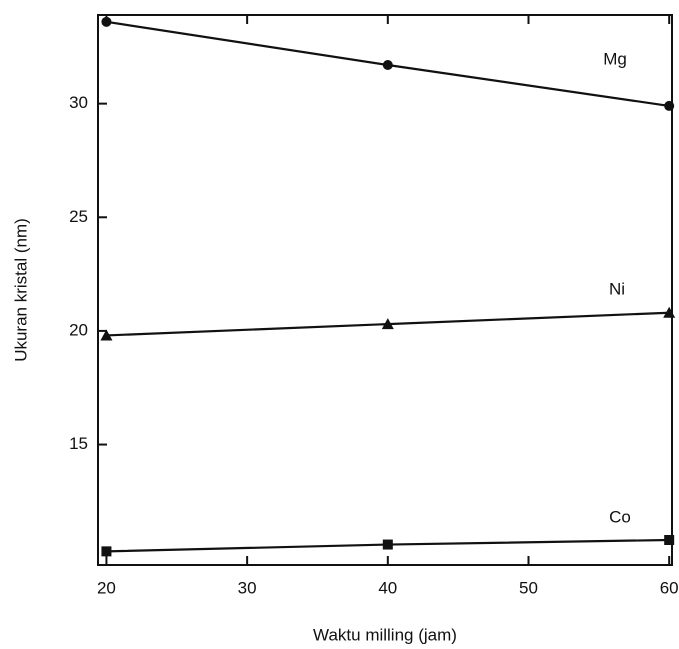  I want to click on y-tick-label: 20, so click(78, 329).